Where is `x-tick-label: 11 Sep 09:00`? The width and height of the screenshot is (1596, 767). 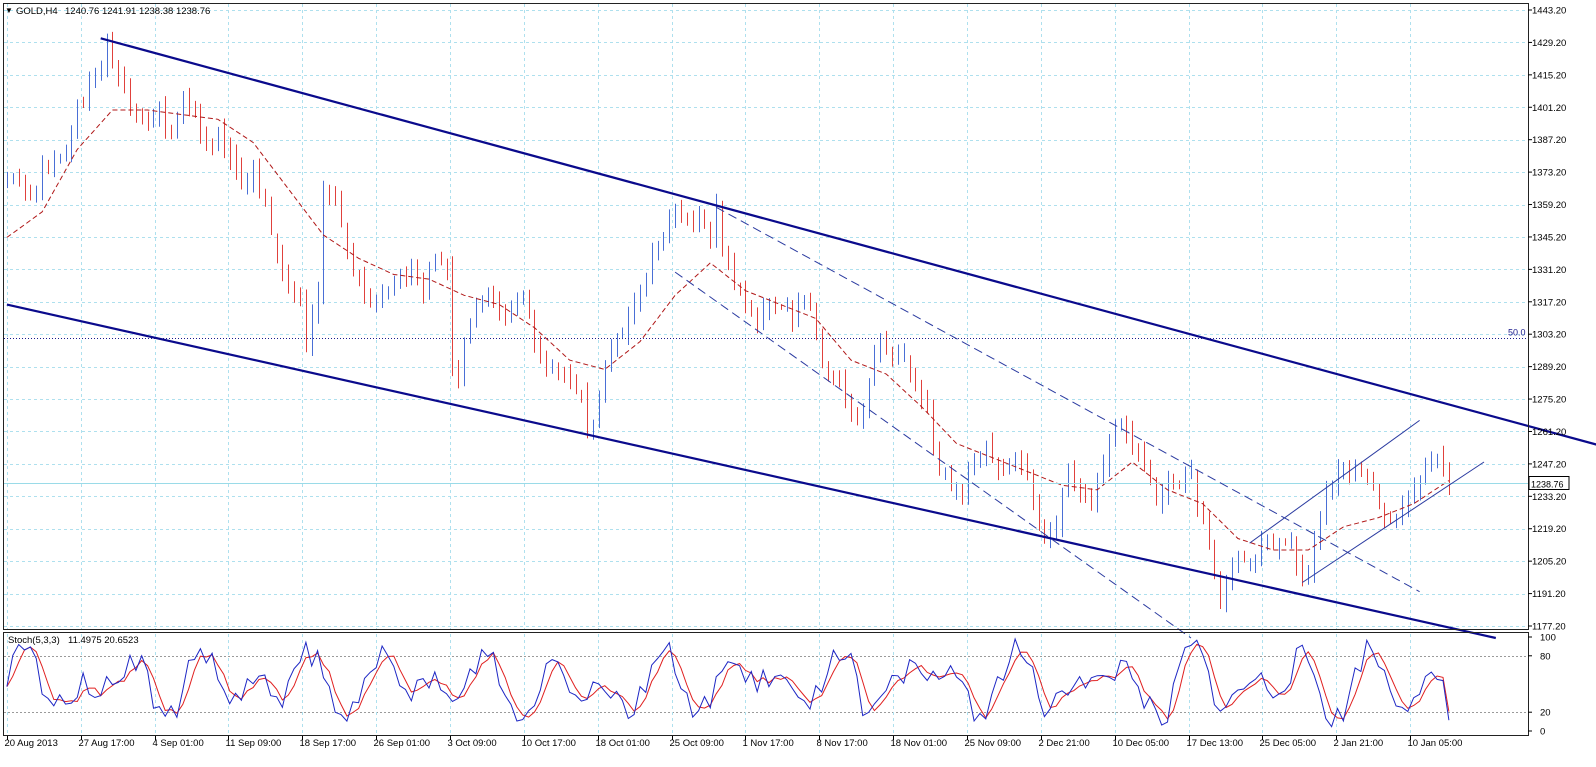 x-tick-label: 11 Sep 09:00 is located at coordinates (254, 743).